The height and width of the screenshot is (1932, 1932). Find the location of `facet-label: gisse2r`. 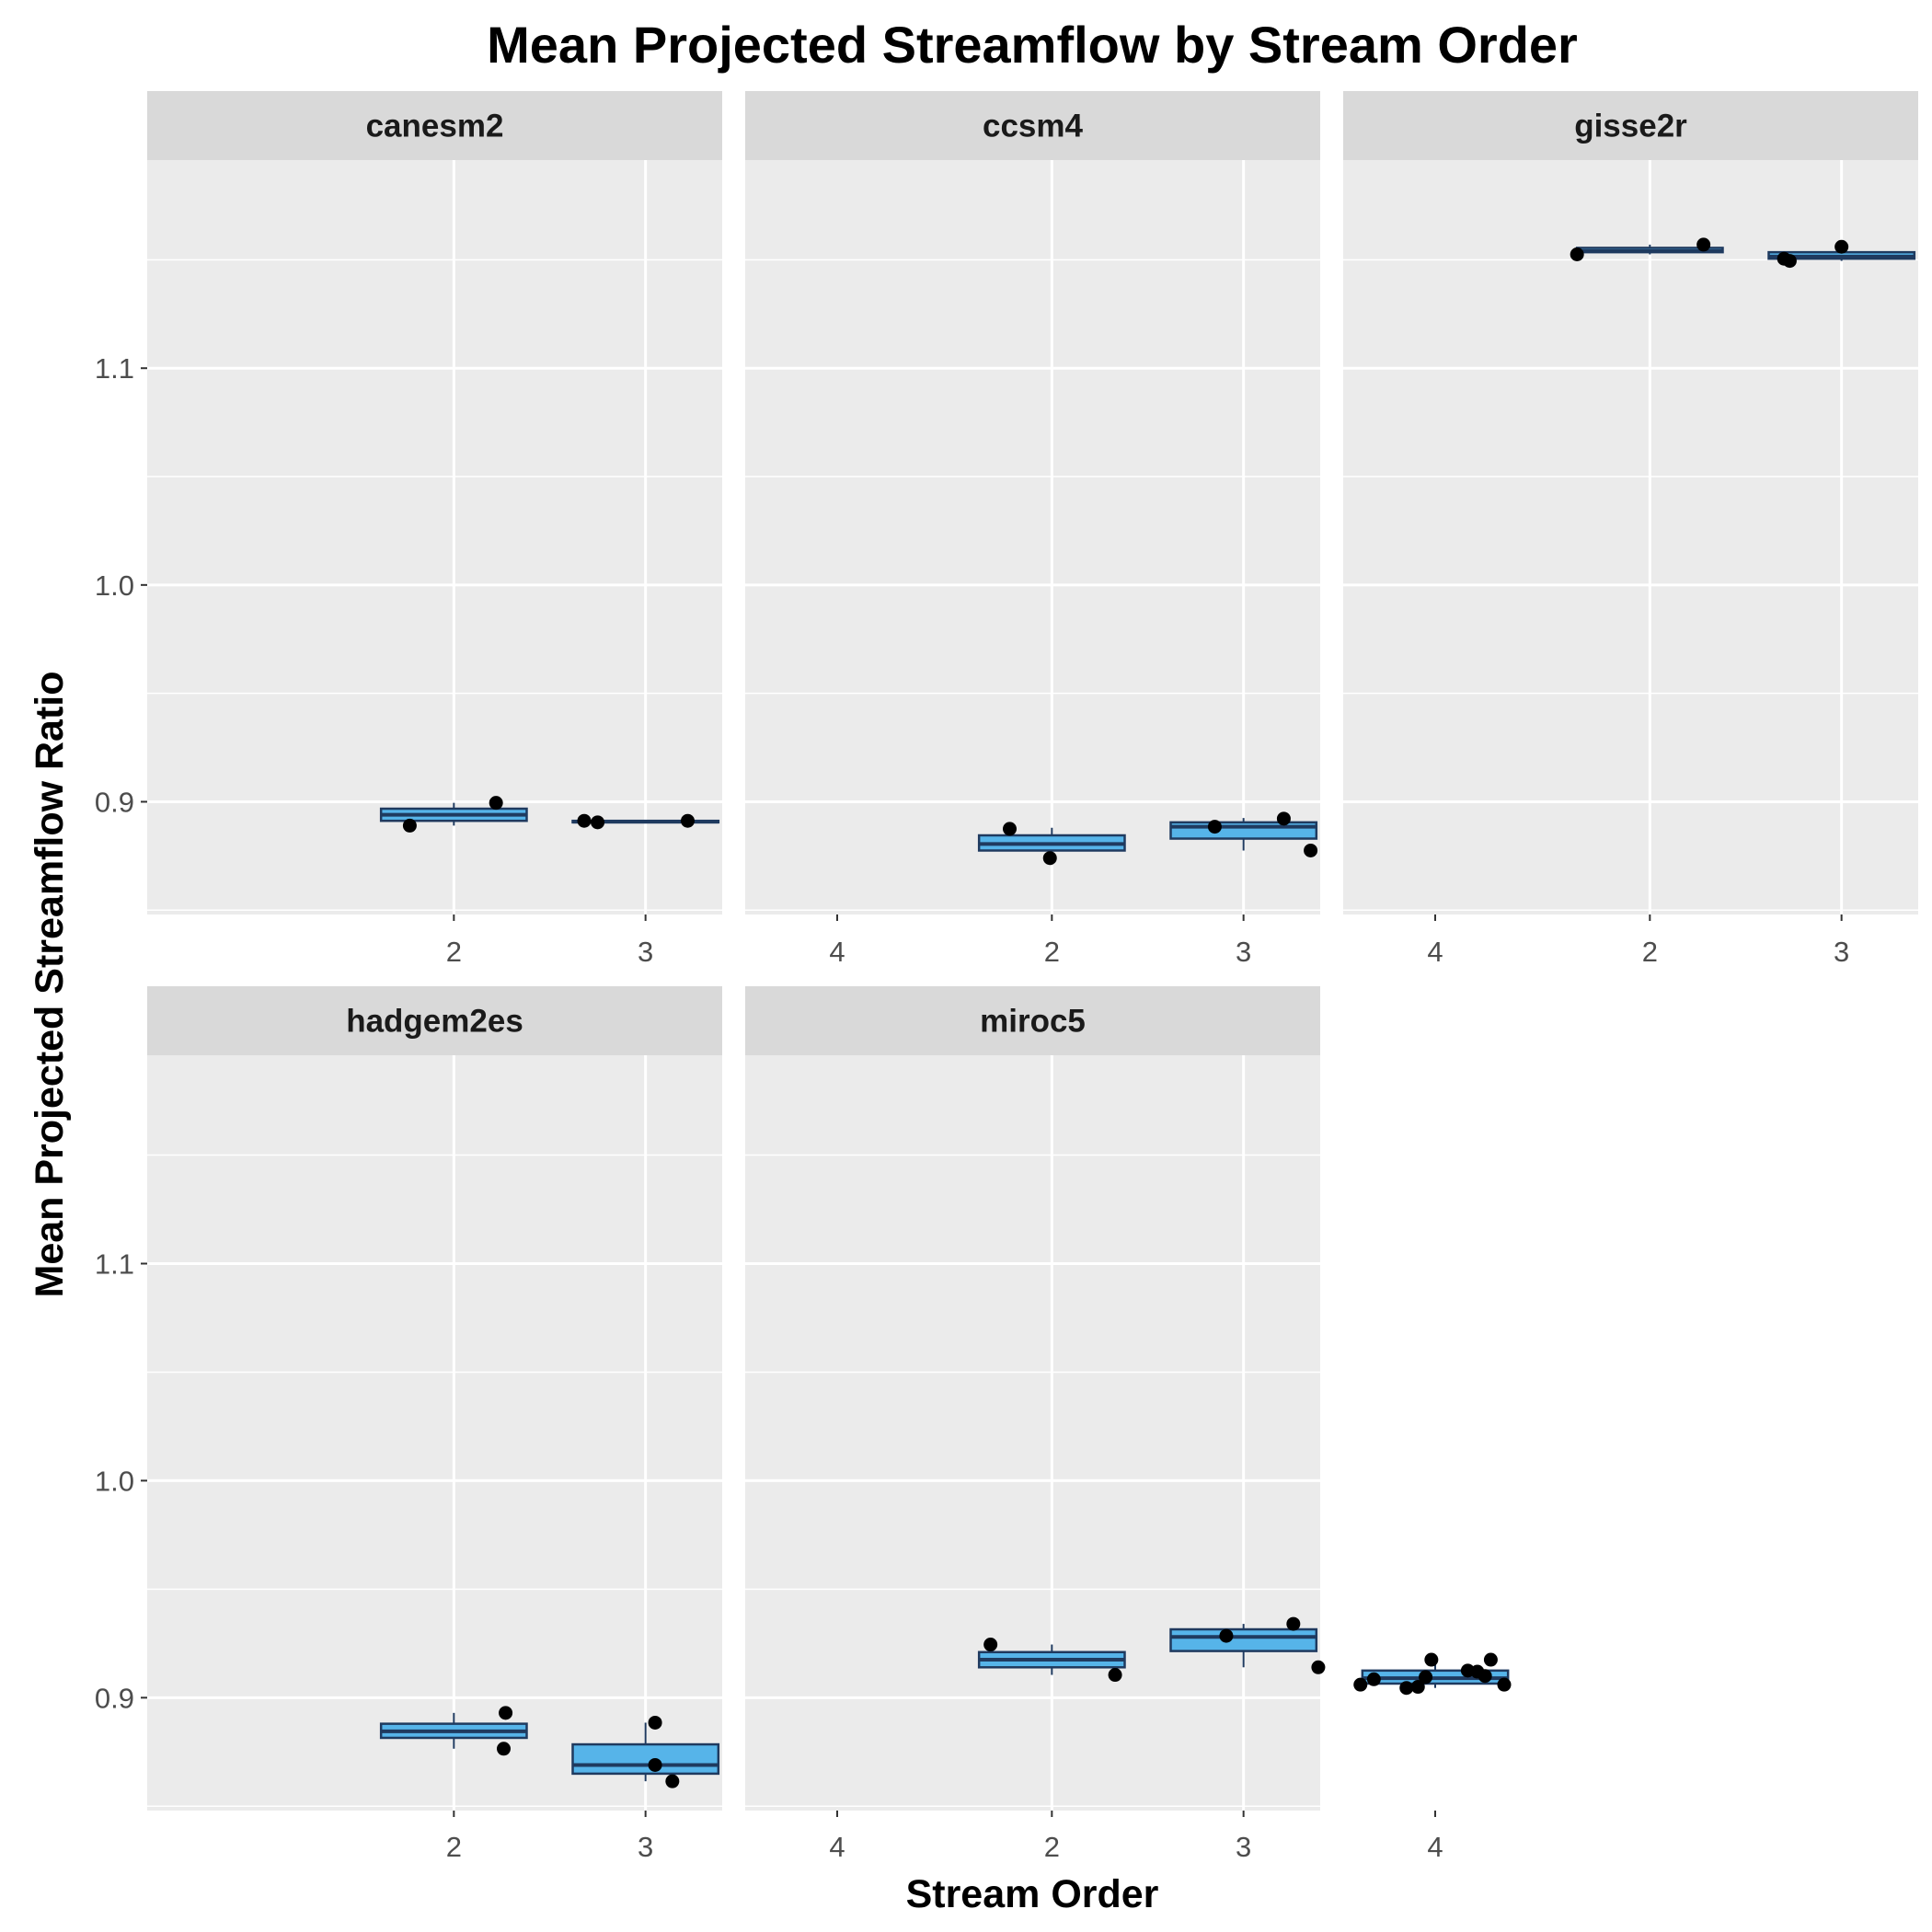

facet-label: gisse2r is located at coordinates (1630, 126).